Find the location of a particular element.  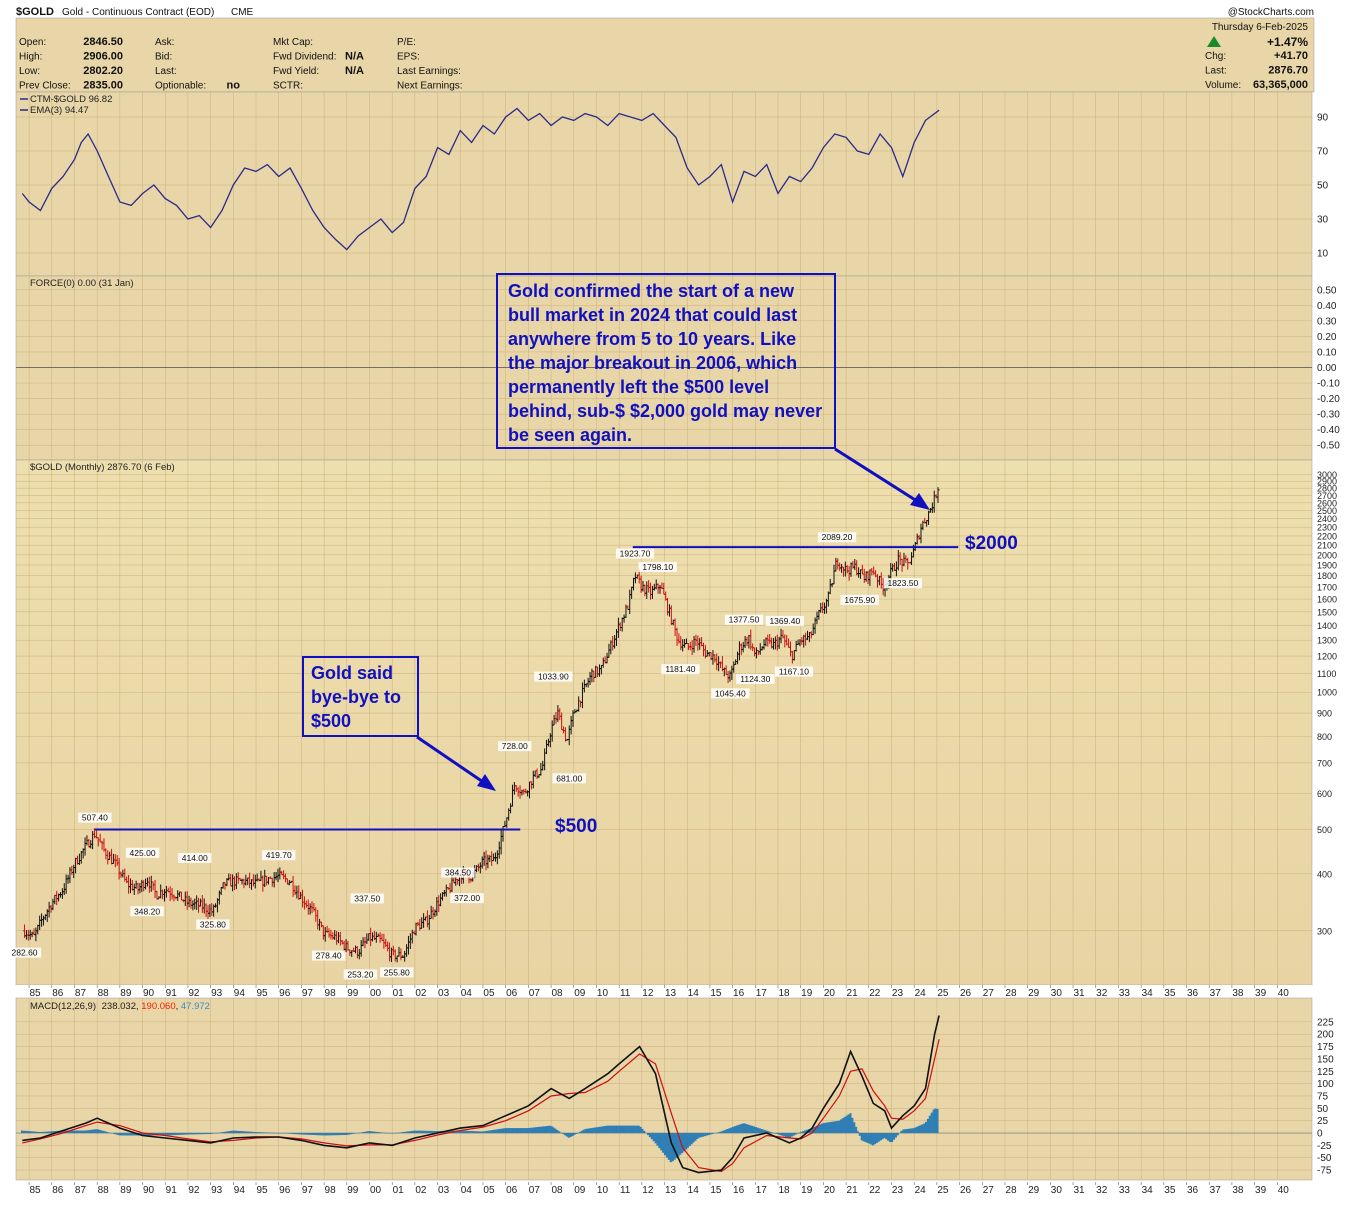

x-tick-label: 14 is located at coordinates (694, 993).